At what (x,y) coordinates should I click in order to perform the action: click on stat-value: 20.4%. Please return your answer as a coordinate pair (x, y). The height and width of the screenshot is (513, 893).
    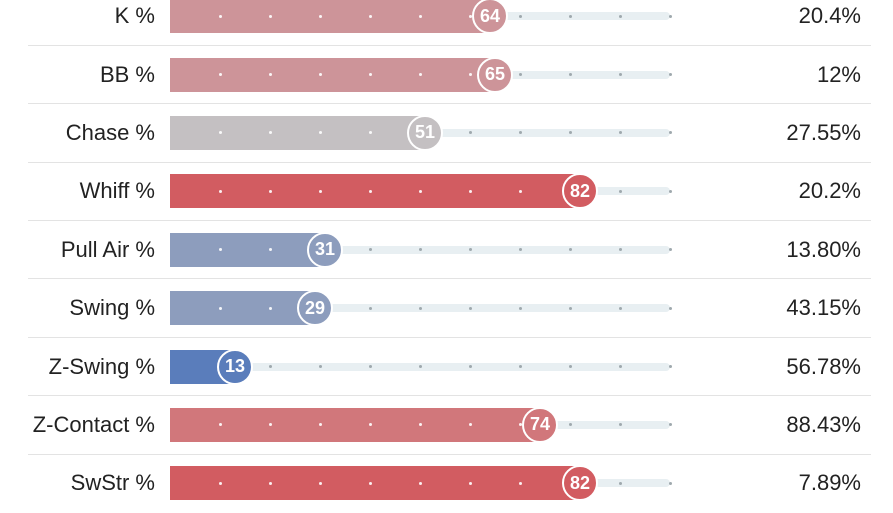
    Looking at the image, I should click on (829, 16).